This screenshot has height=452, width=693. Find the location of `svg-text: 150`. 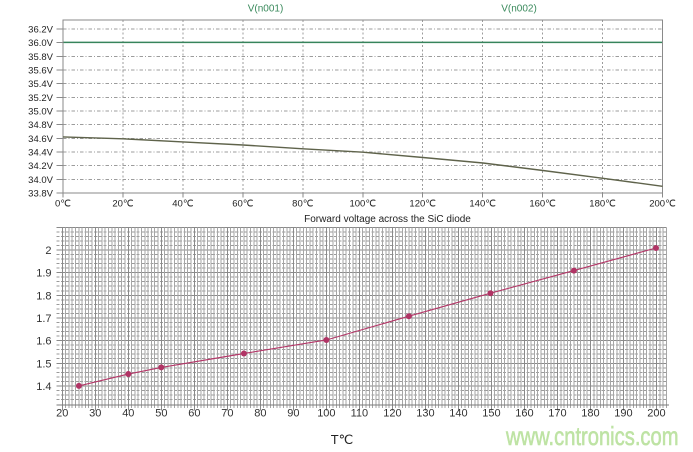

svg-text: 150 is located at coordinates (491, 414).